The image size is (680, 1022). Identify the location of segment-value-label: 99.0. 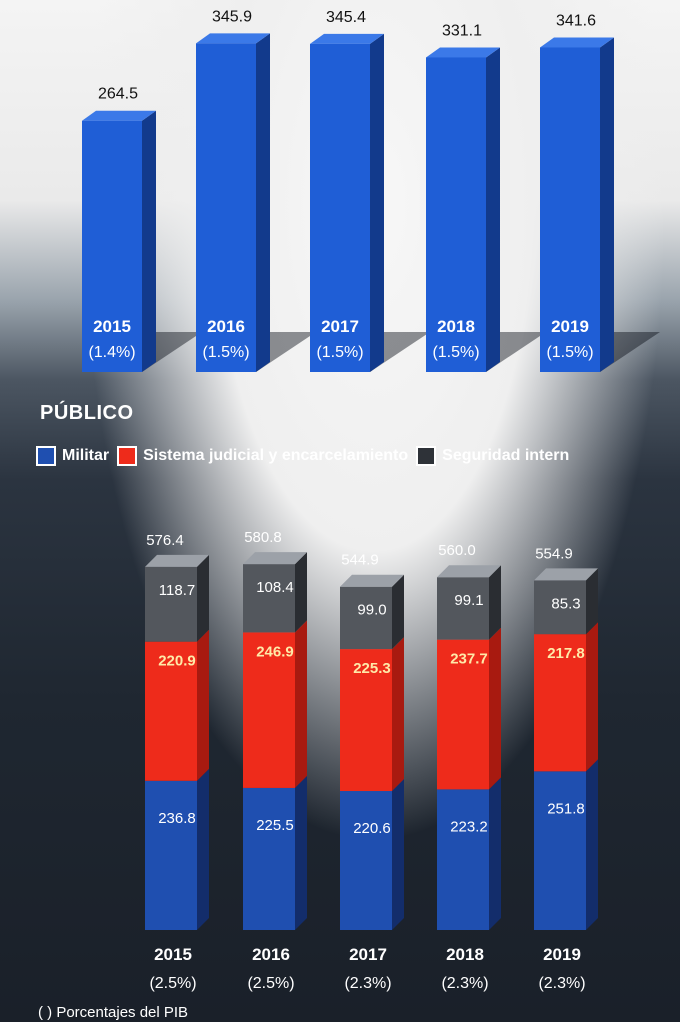
(371, 610).